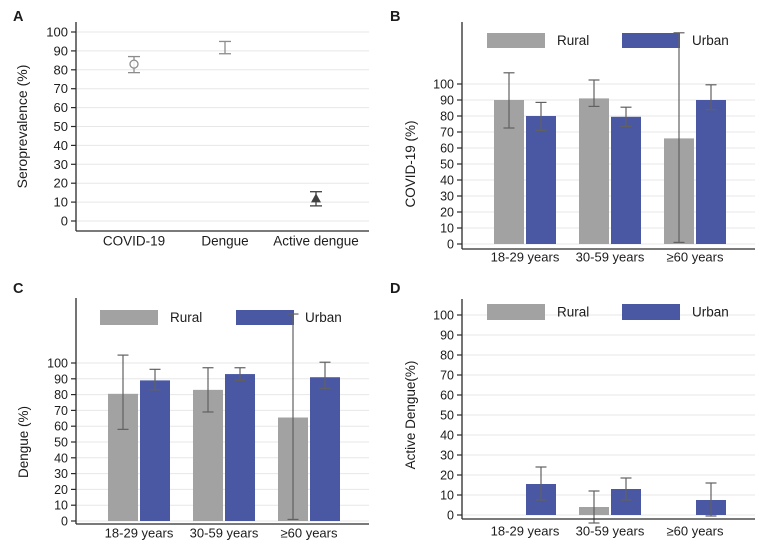  What do you see at coordinates (18, 289) in the screenshot?
I see `panel-letter: C` at bounding box center [18, 289].